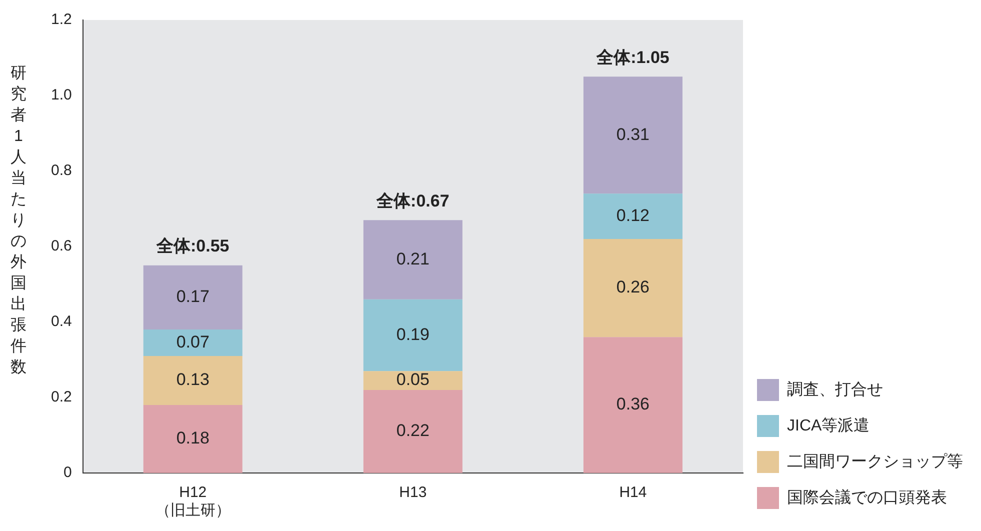 This screenshot has width=981, height=531. Describe the element at coordinates (867, 497) in the screenshot. I see `legend-label: 国際会議での口頭発表` at that location.